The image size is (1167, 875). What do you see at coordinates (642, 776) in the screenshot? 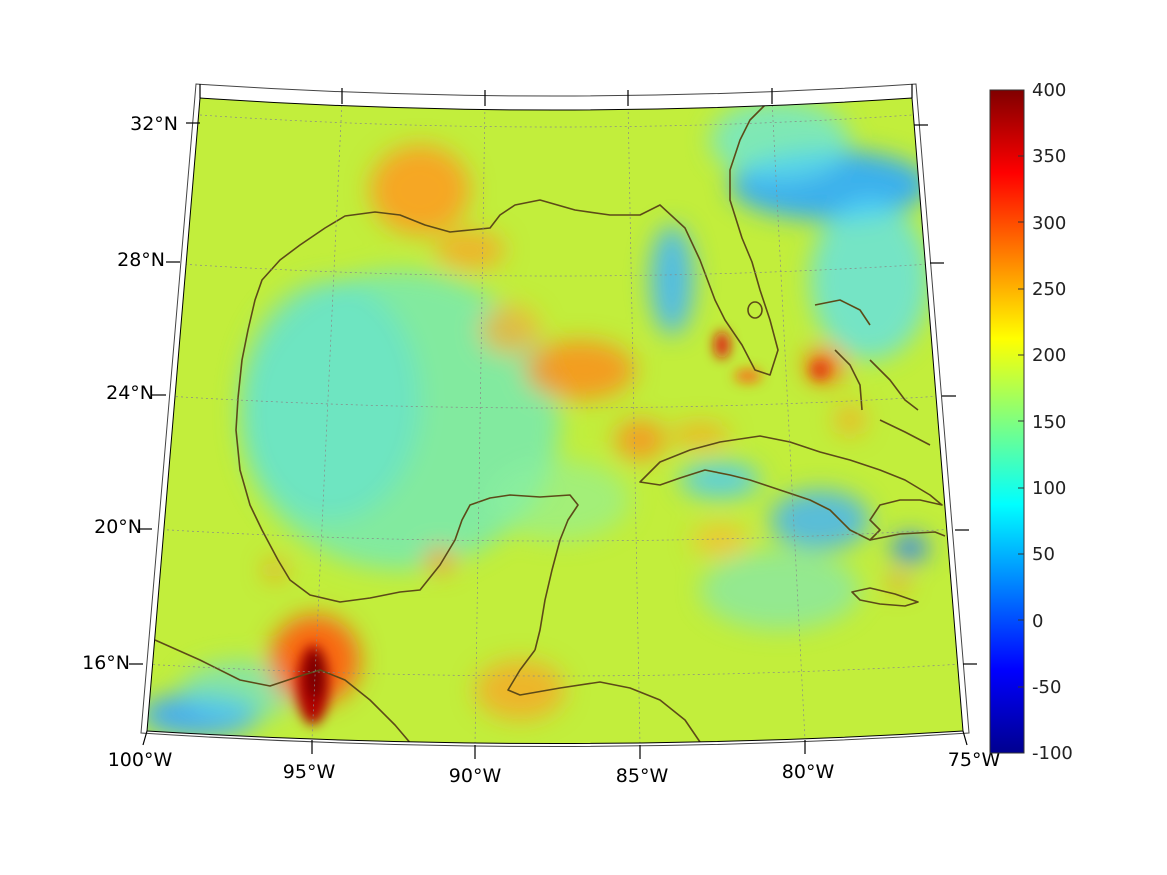
I see `lon-label-85w: 85°W` at bounding box center [642, 776].